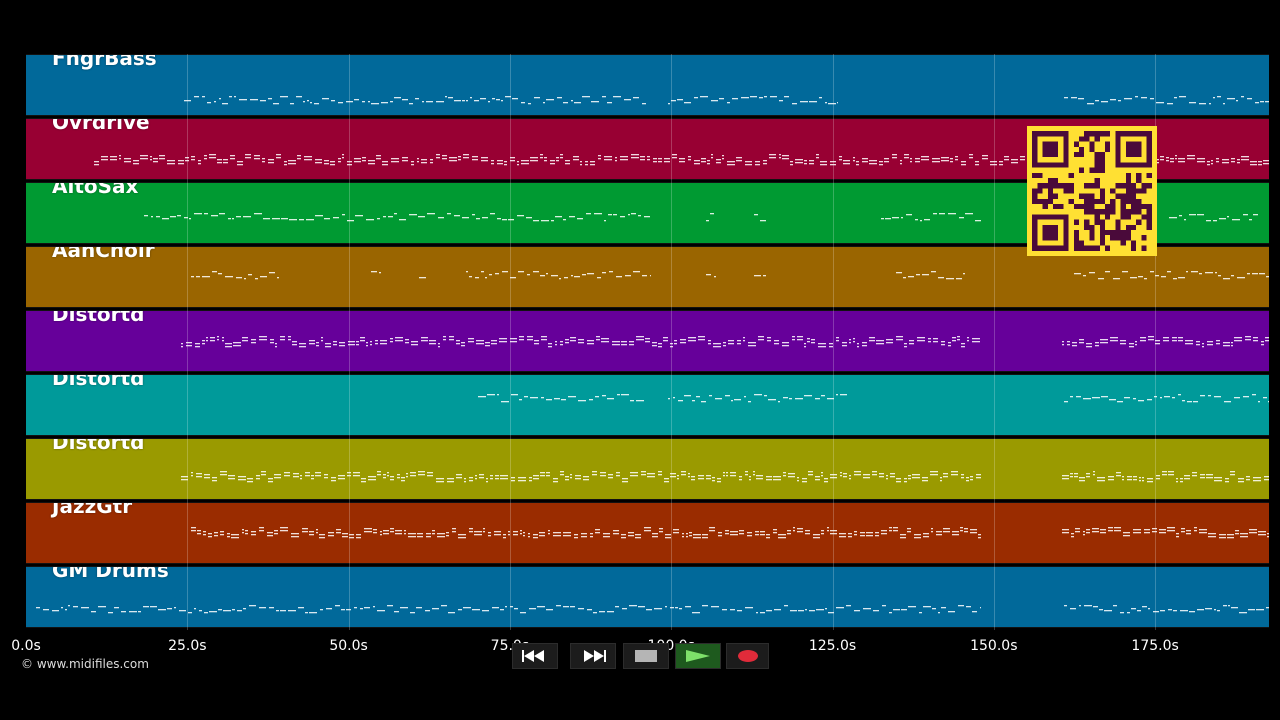  I want to click on time-tick-label: 50.0s, so click(348, 646).